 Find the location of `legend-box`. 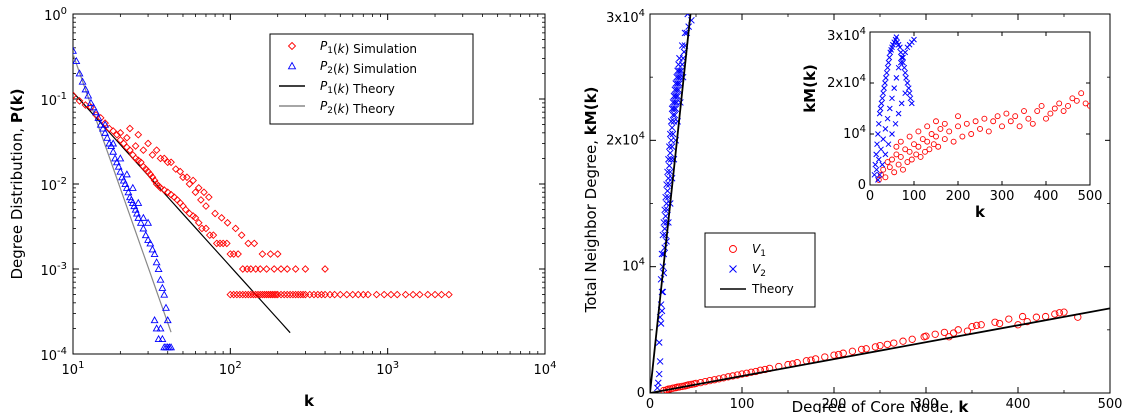

legend-box is located at coordinates (760, 270).